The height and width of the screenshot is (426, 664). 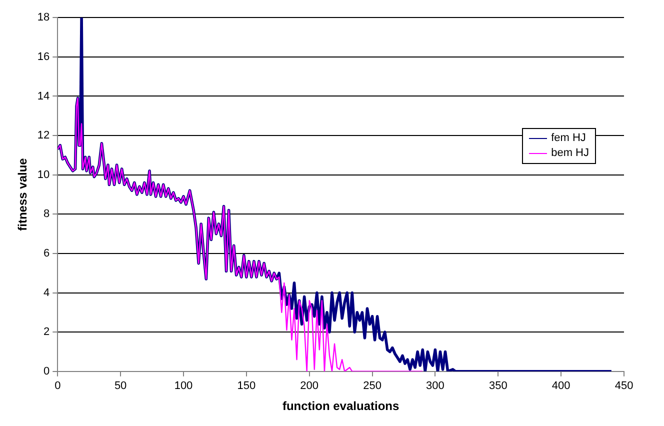 What do you see at coordinates (43, 136) in the screenshot?
I see `y-tick-label: 12` at bounding box center [43, 136].